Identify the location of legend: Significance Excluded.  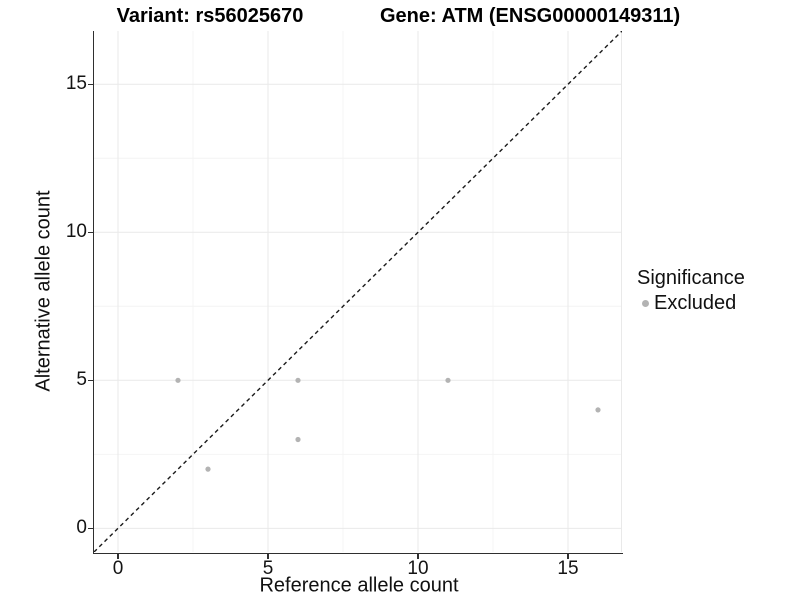
(691, 291).